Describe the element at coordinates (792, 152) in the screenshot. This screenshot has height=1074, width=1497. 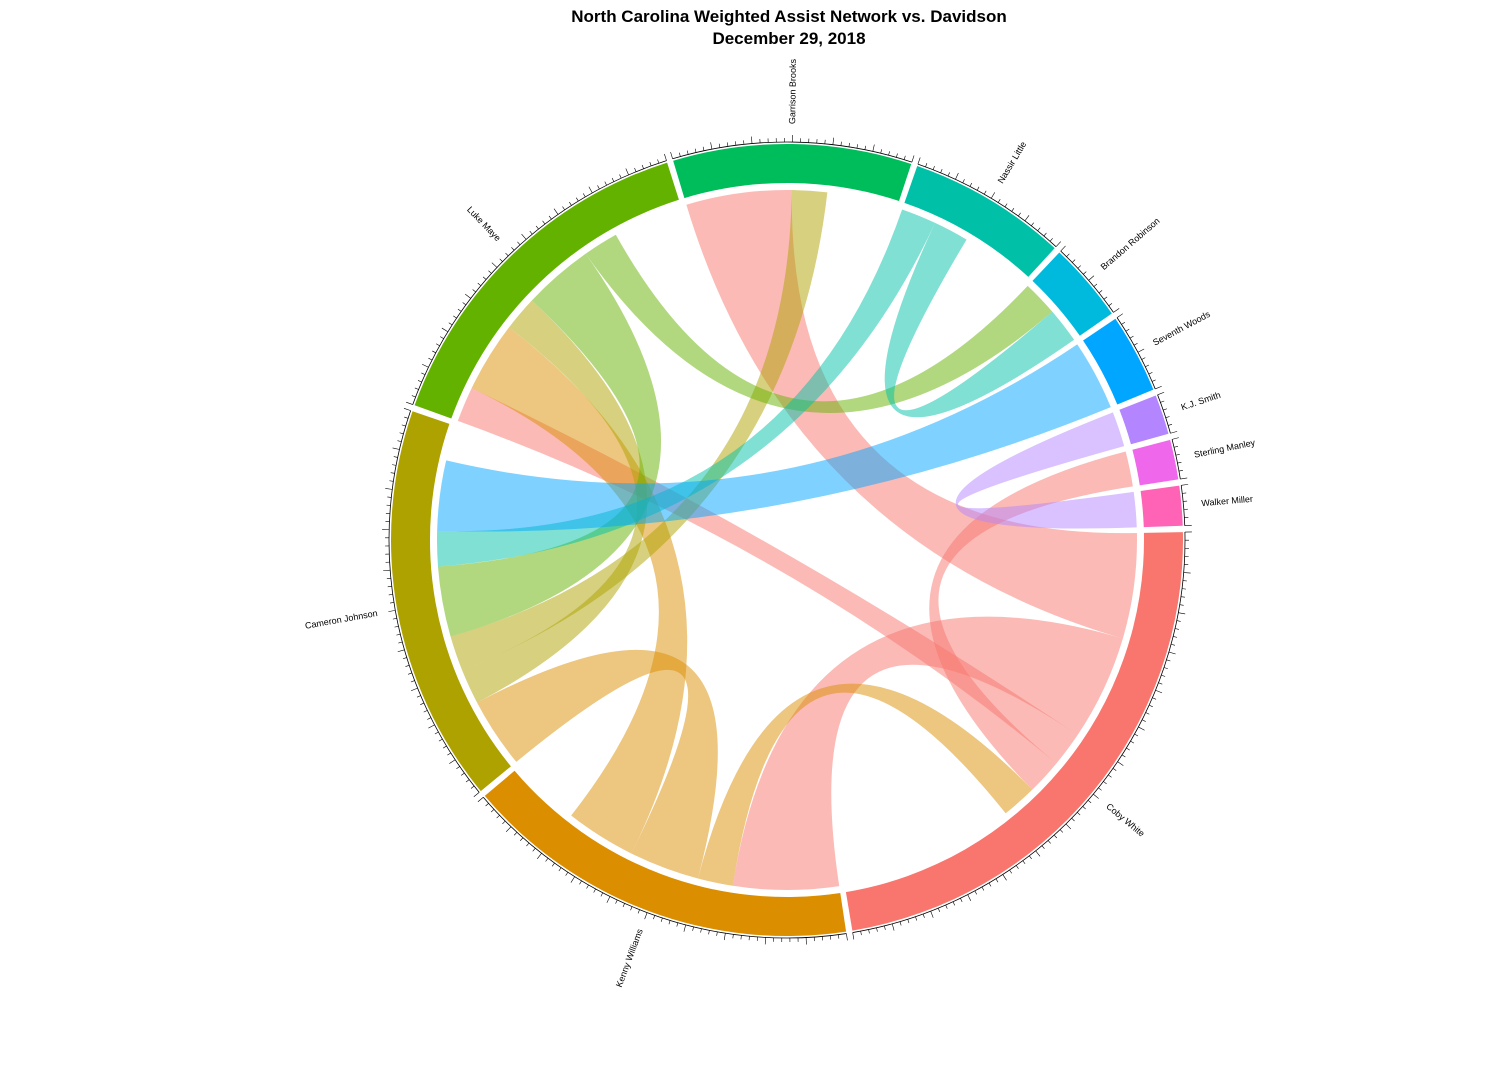
I see `sector-axis-garrison-brooks` at that location.